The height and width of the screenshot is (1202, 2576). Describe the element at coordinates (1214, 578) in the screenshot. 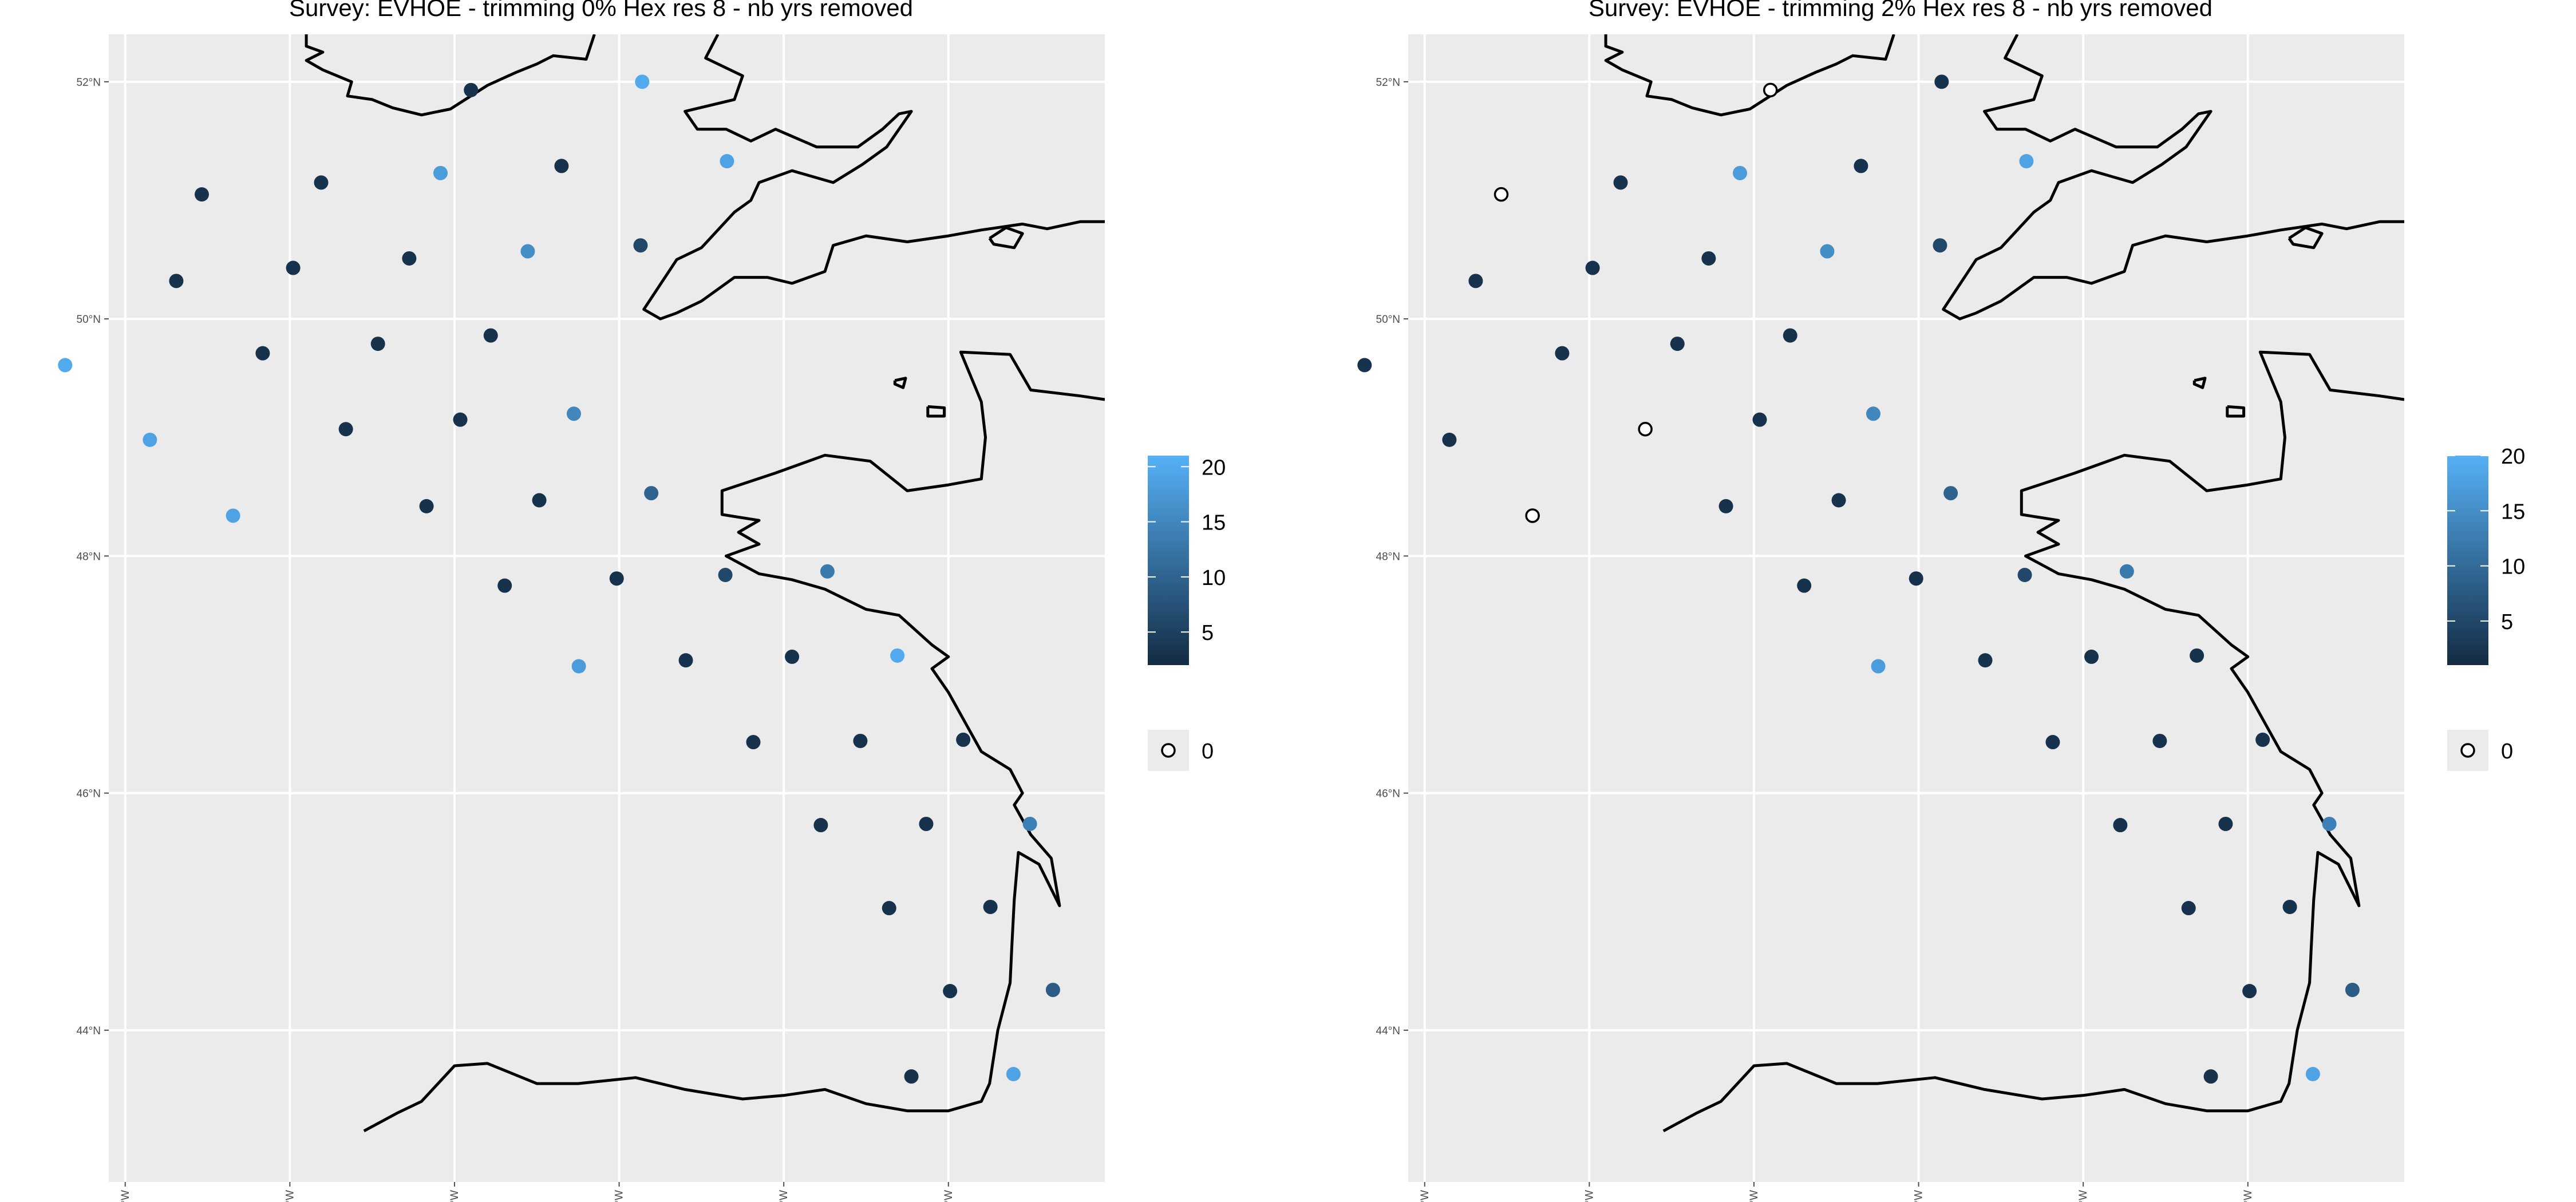

I see `colorbar-label: 10` at that location.